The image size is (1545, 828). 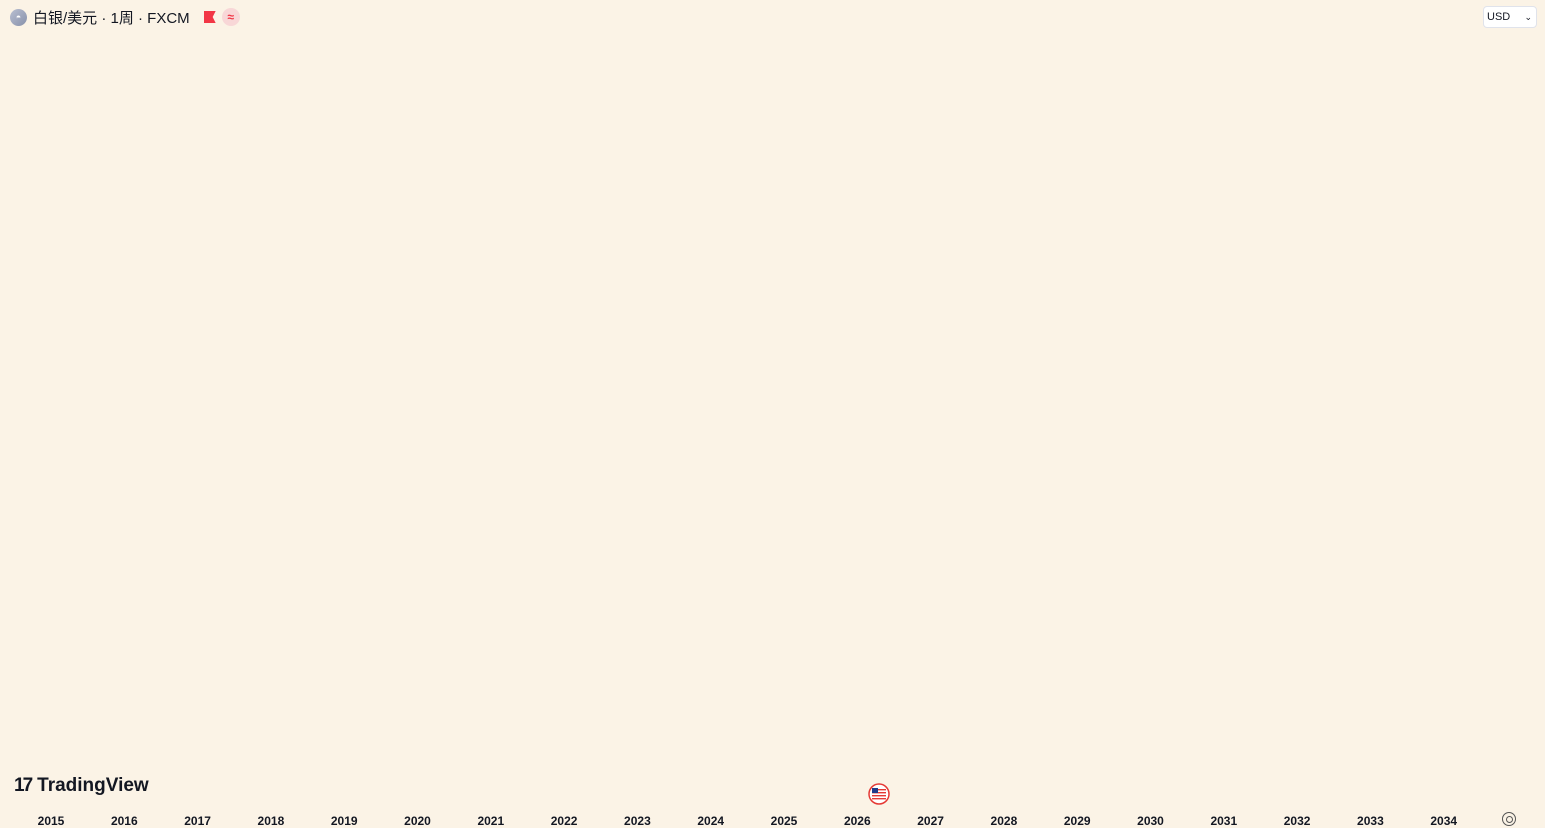 What do you see at coordinates (1511, 402) in the screenshot?
I see `price-axis` at bounding box center [1511, 402].